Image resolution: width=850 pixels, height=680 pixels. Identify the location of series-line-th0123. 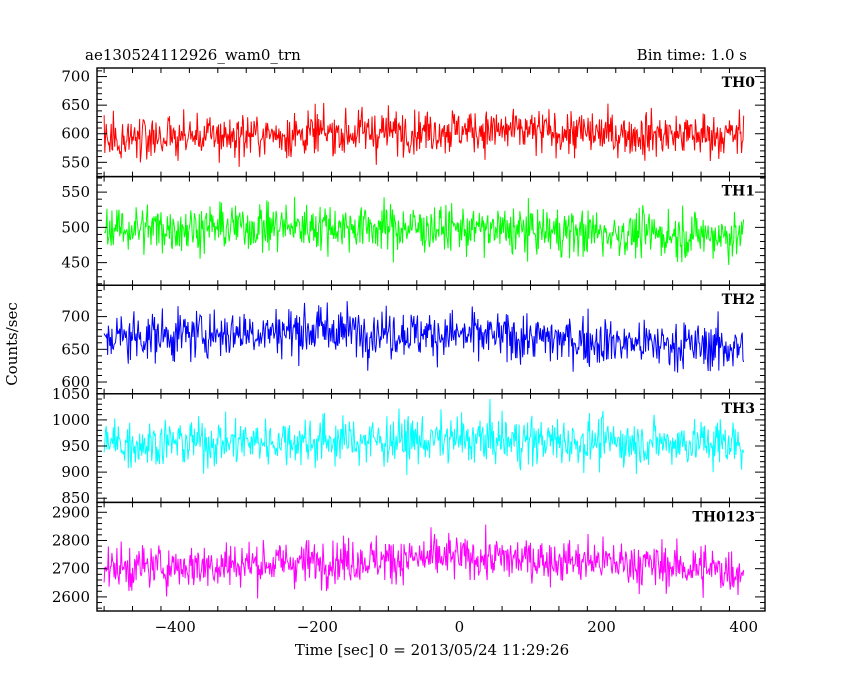
(424, 561).